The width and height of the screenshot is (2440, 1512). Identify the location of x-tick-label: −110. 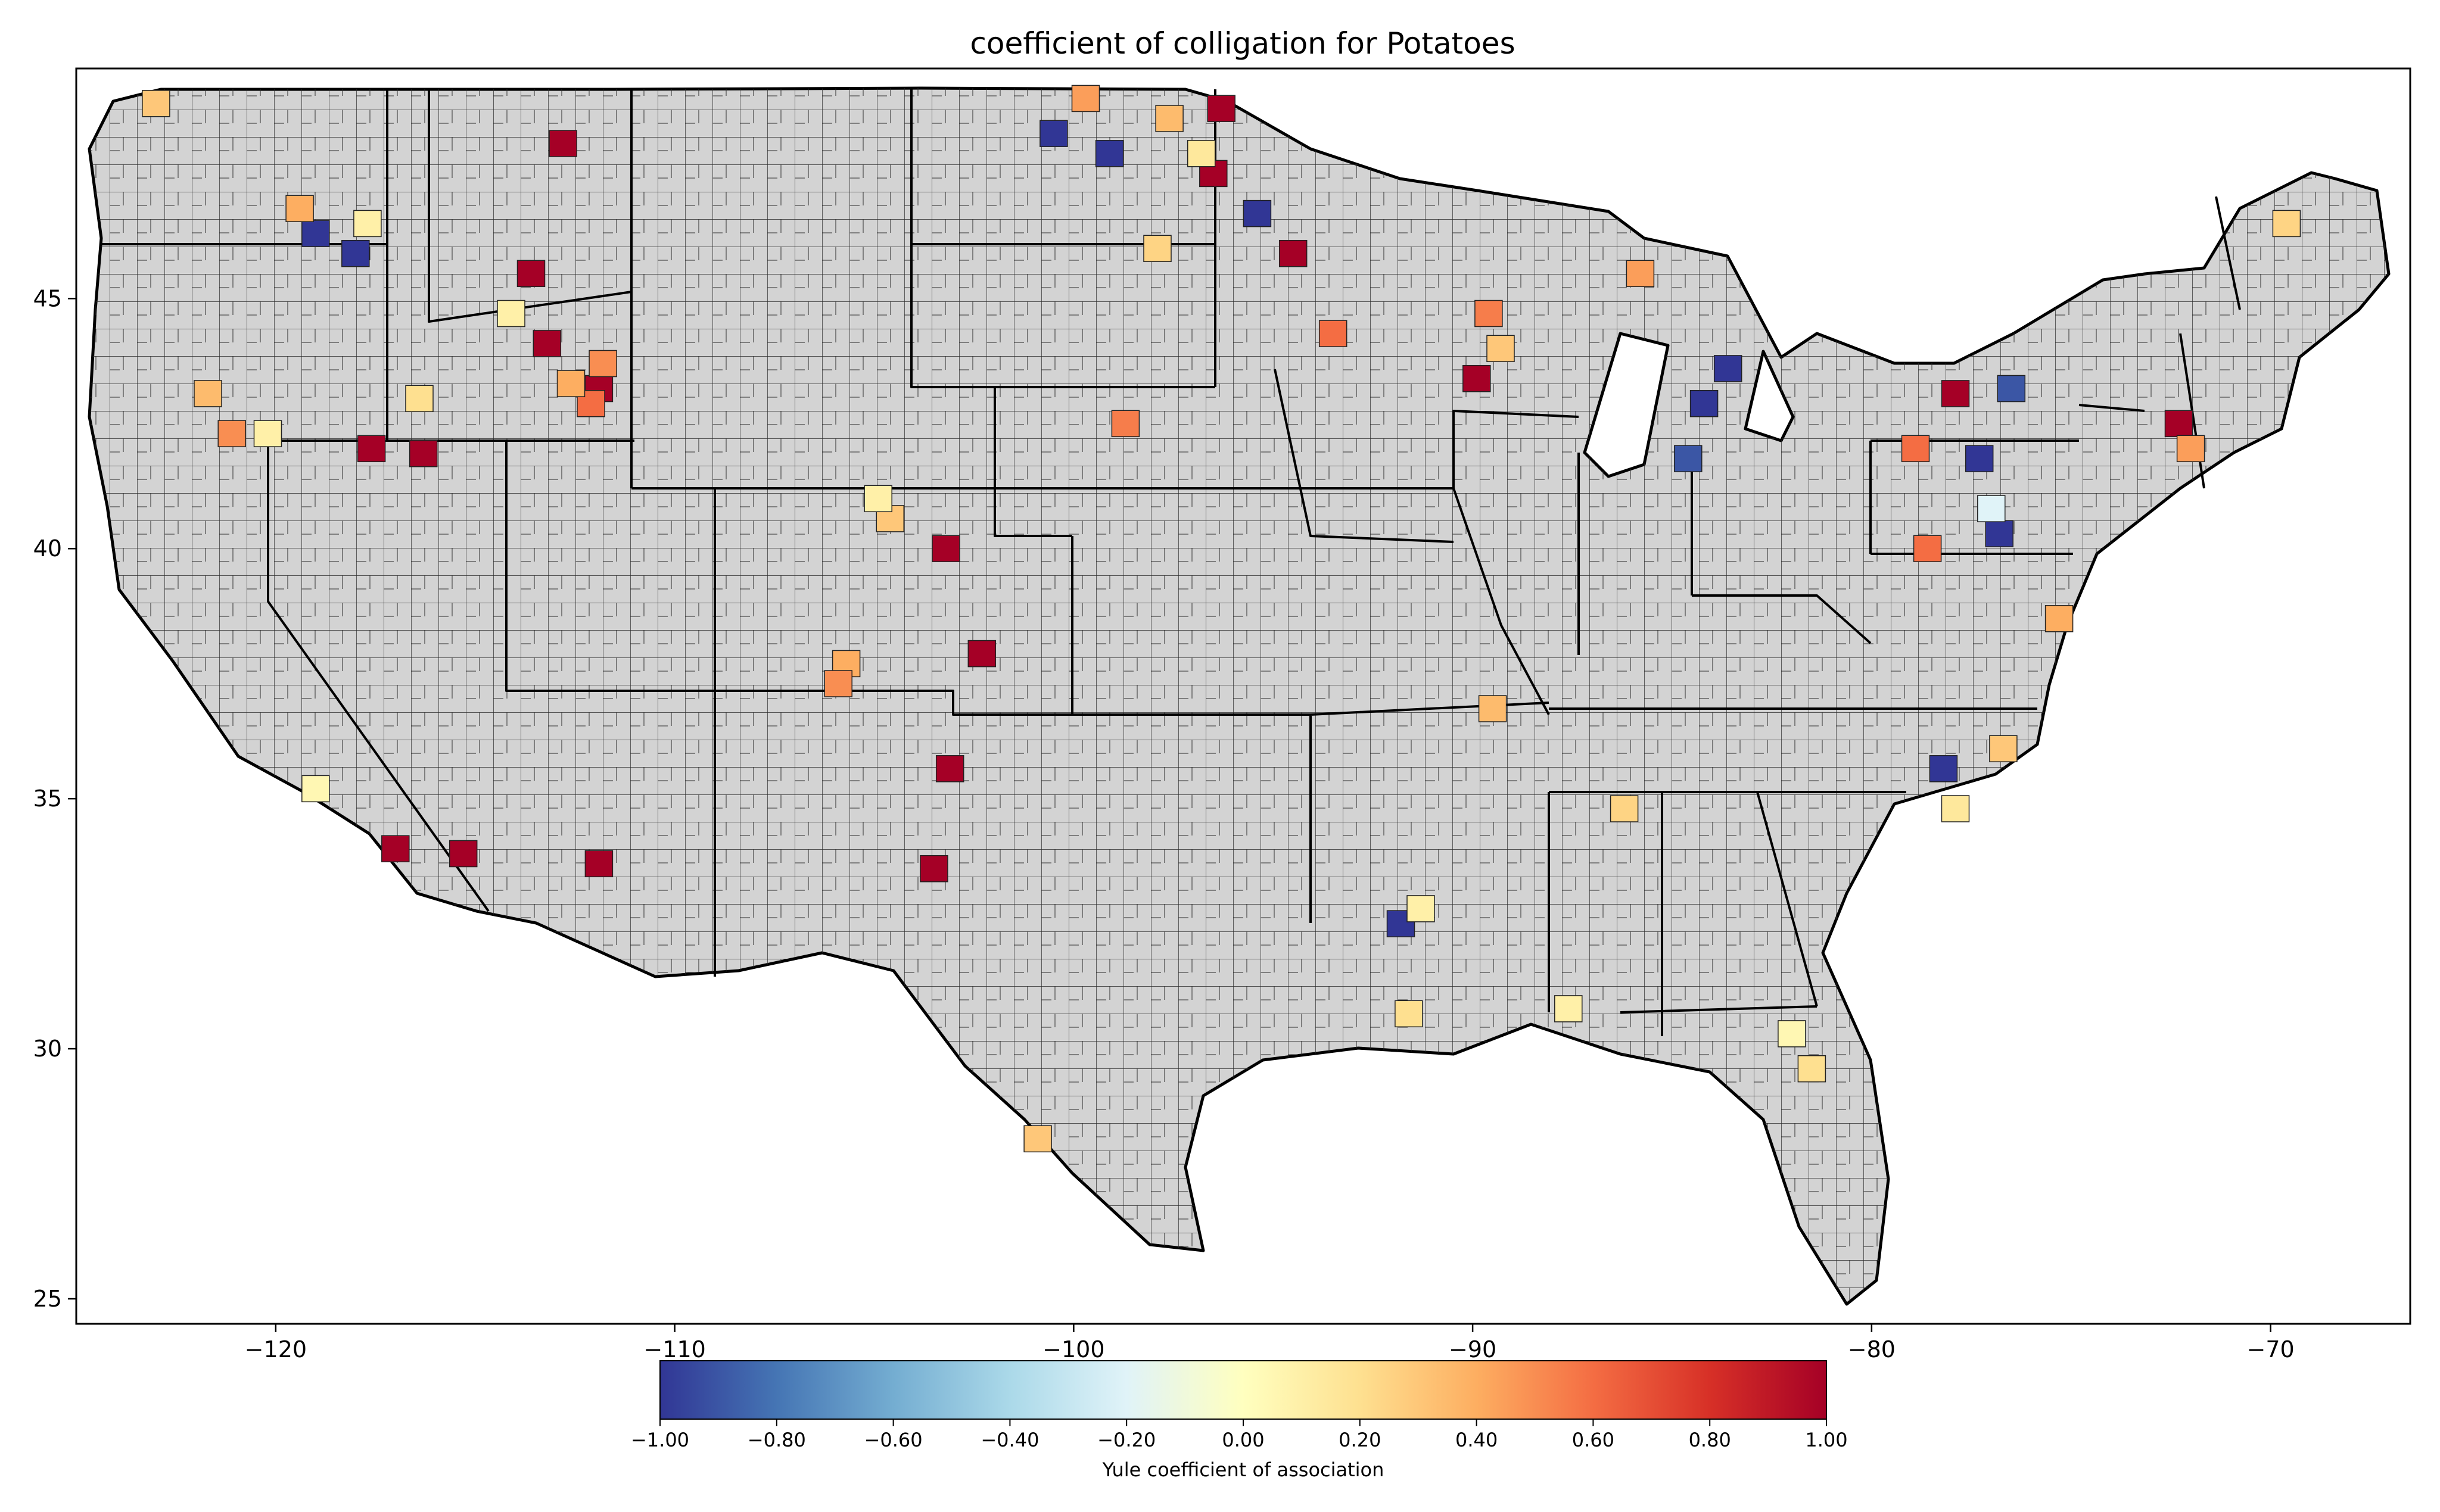
(674, 1349).